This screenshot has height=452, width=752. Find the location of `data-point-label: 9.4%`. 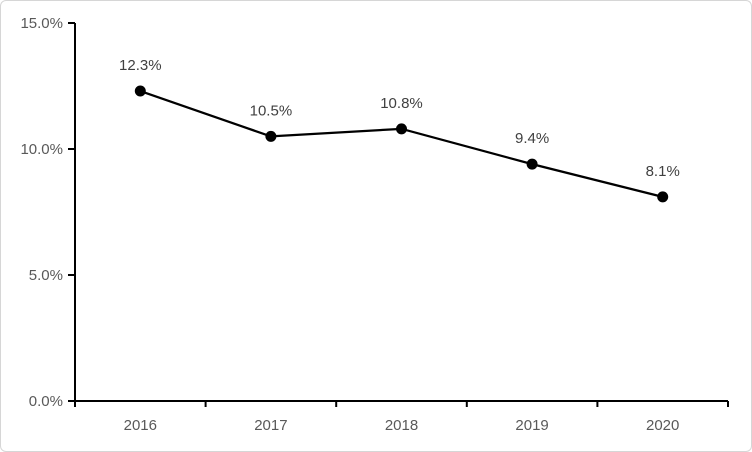

data-point-label: 9.4% is located at coordinates (532, 138).